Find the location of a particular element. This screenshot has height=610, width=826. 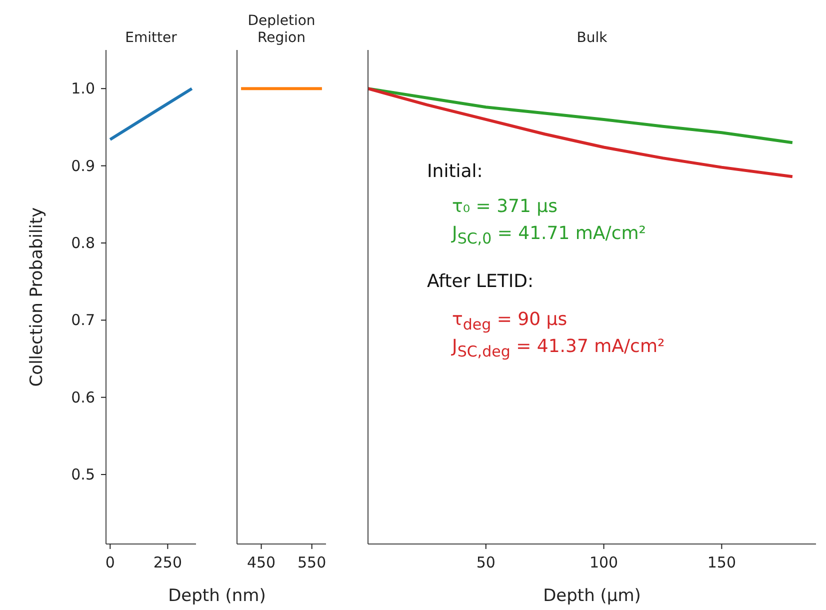

y-tick-label: 0.9 is located at coordinates (83, 165).